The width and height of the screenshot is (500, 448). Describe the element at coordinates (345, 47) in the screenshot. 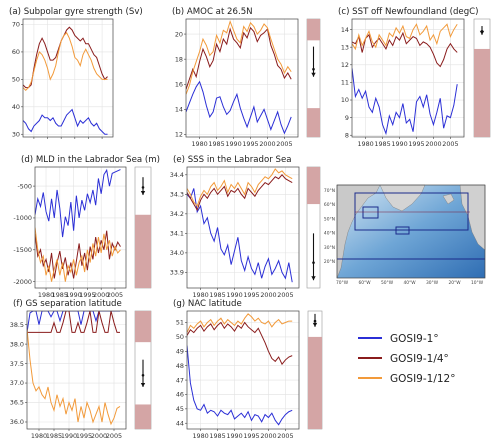

I see `y-tick-label: 13` at that location.